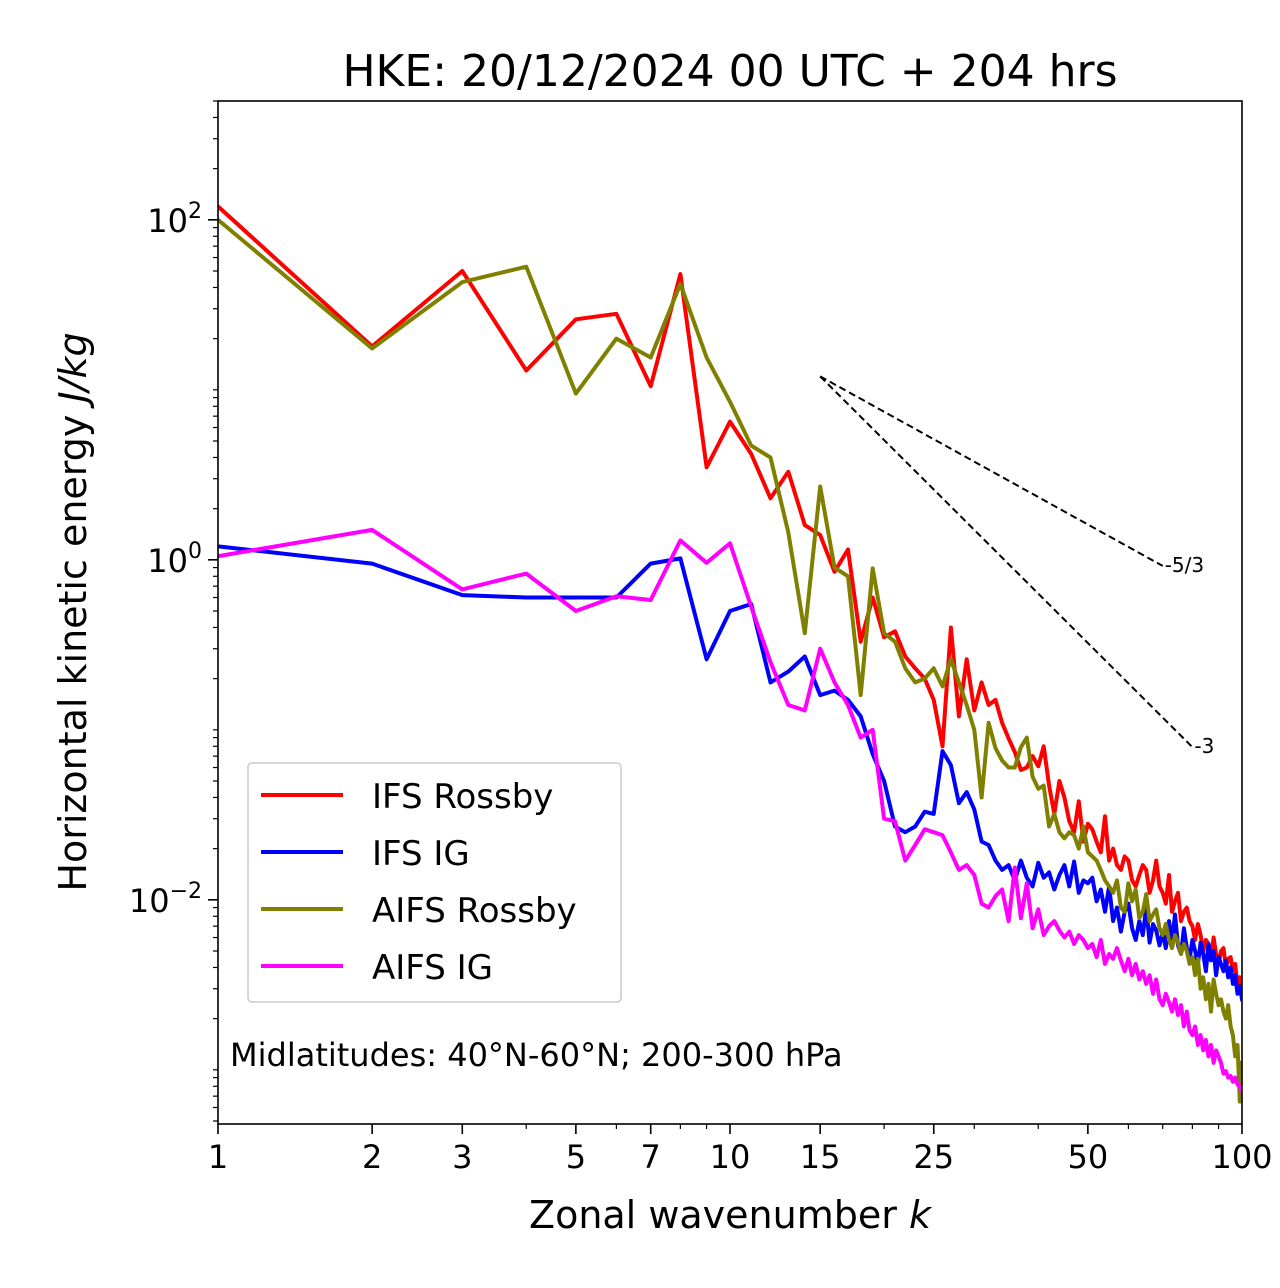 Image resolution: width=1280 pixels, height=1288 pixels. Describe the element at coordinates (174, 219) in the screenshot. I see `y-tick-label: 10²` at that location.